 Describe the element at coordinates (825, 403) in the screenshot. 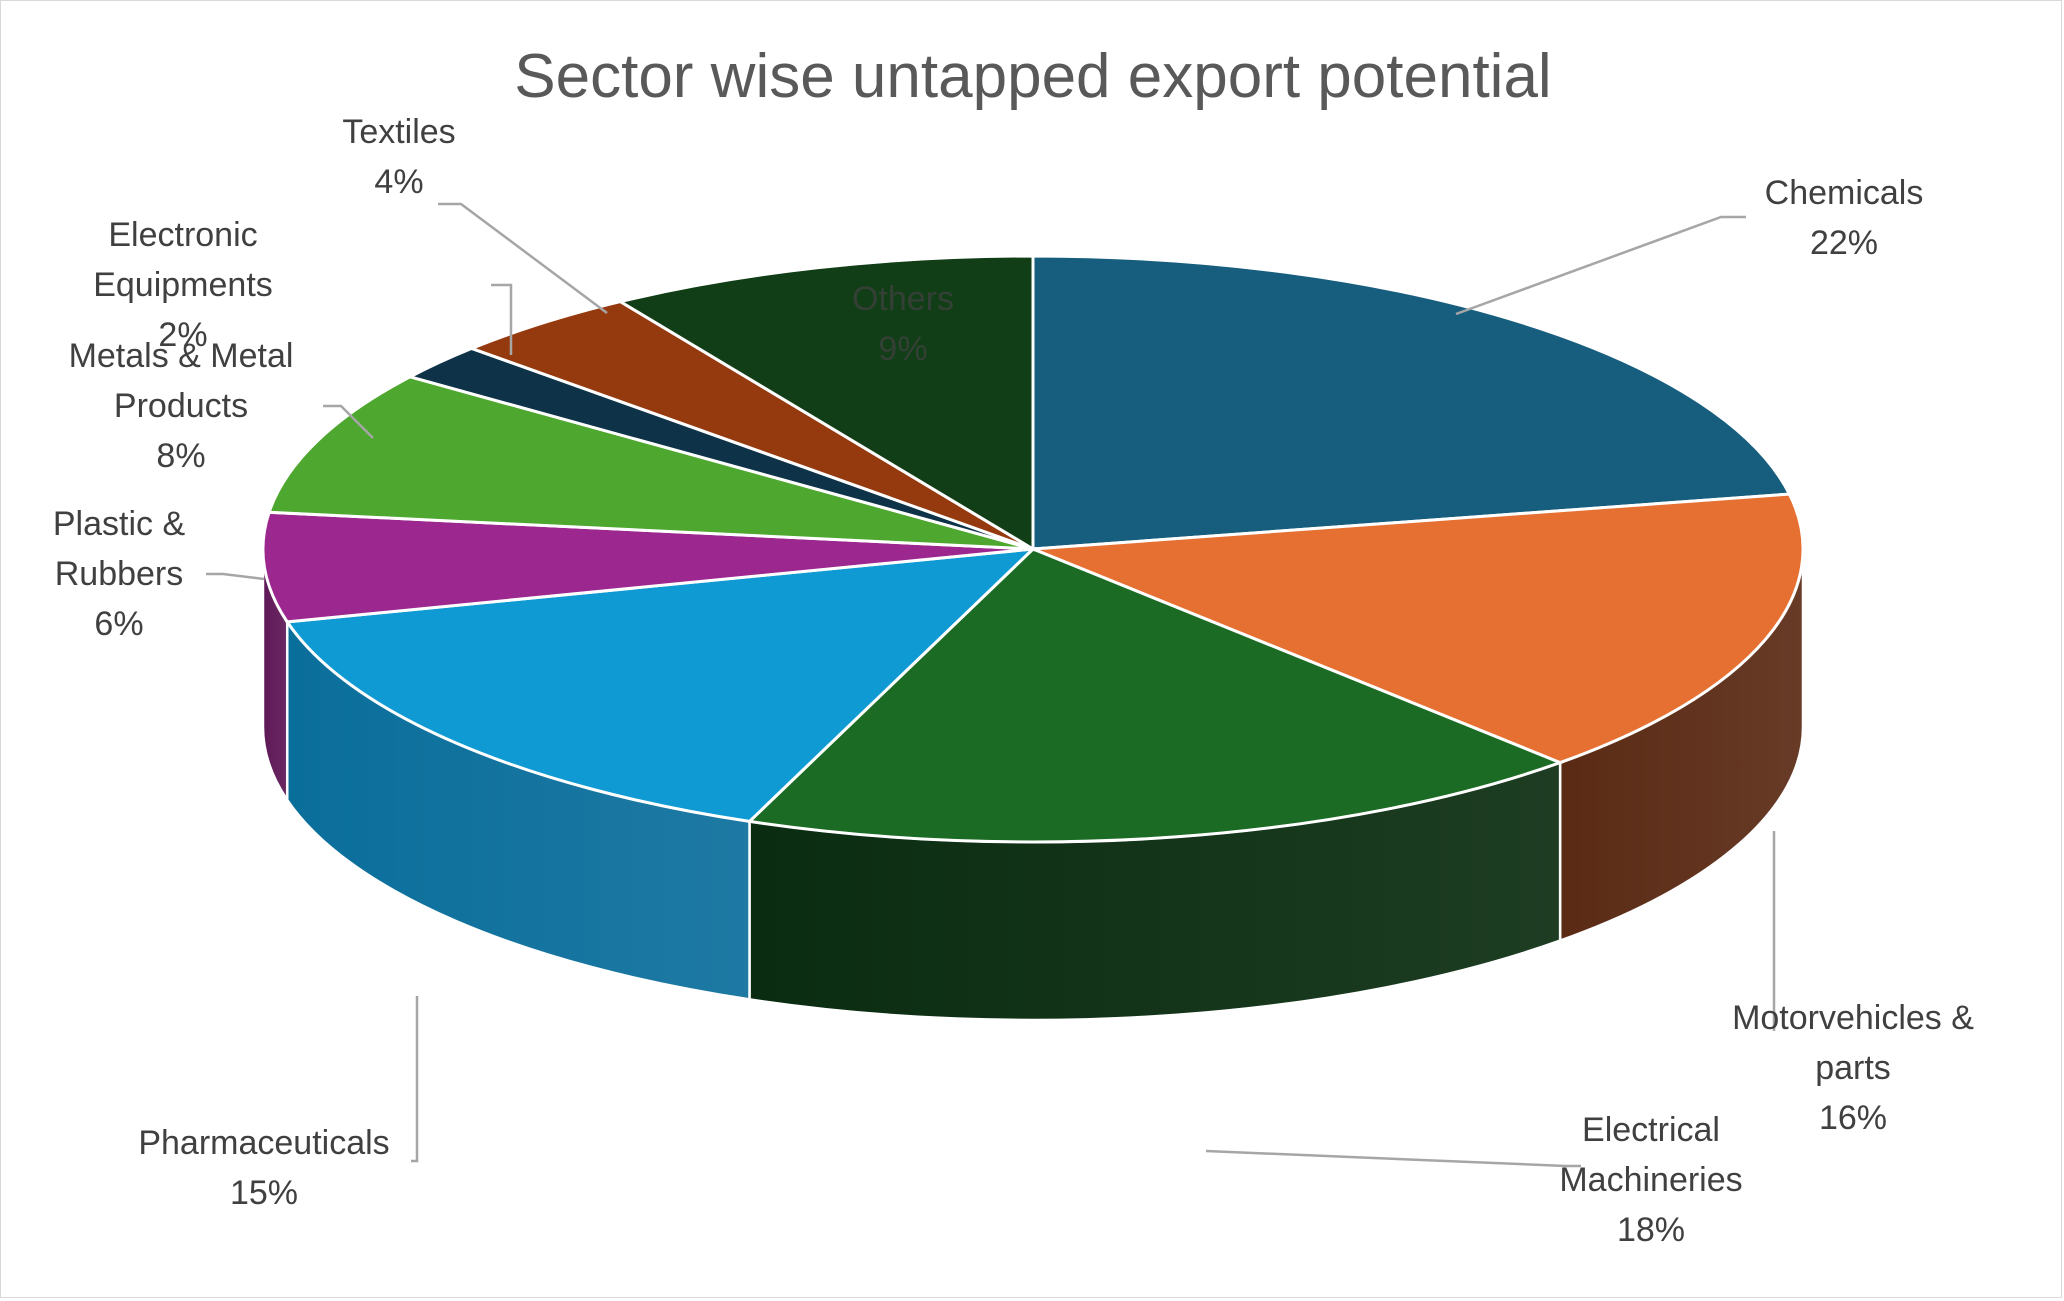

I see `slice-others` at that location.